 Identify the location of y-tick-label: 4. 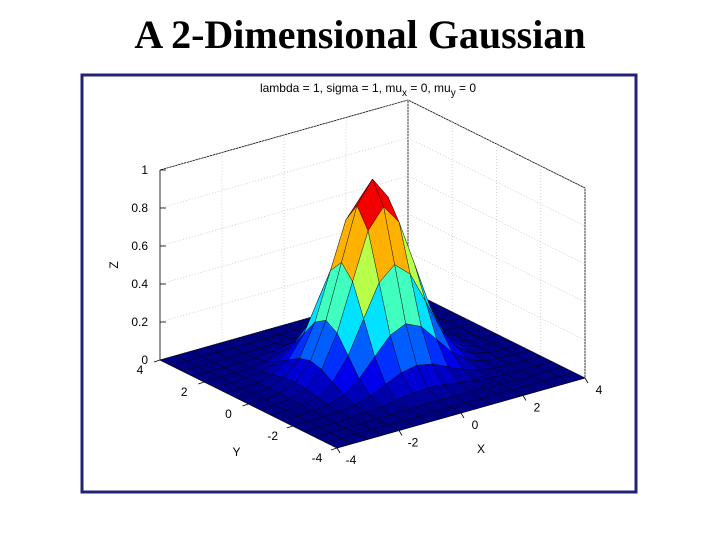
(140, 370).